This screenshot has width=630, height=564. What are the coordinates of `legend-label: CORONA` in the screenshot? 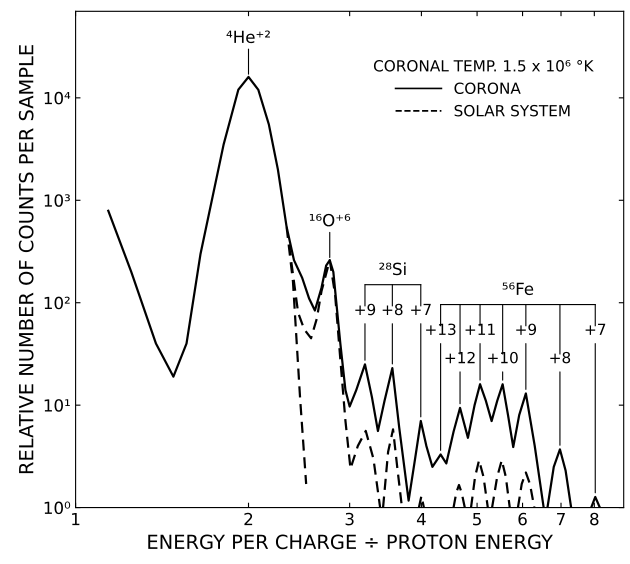 It's located at (487, 88).